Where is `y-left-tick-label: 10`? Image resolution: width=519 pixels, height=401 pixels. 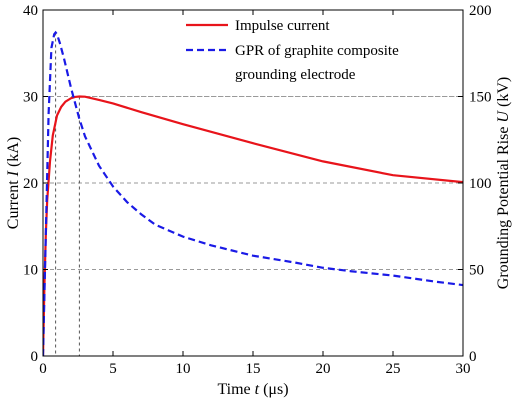
y-left-tick-label: 10 is located at coordinates (30, 271).